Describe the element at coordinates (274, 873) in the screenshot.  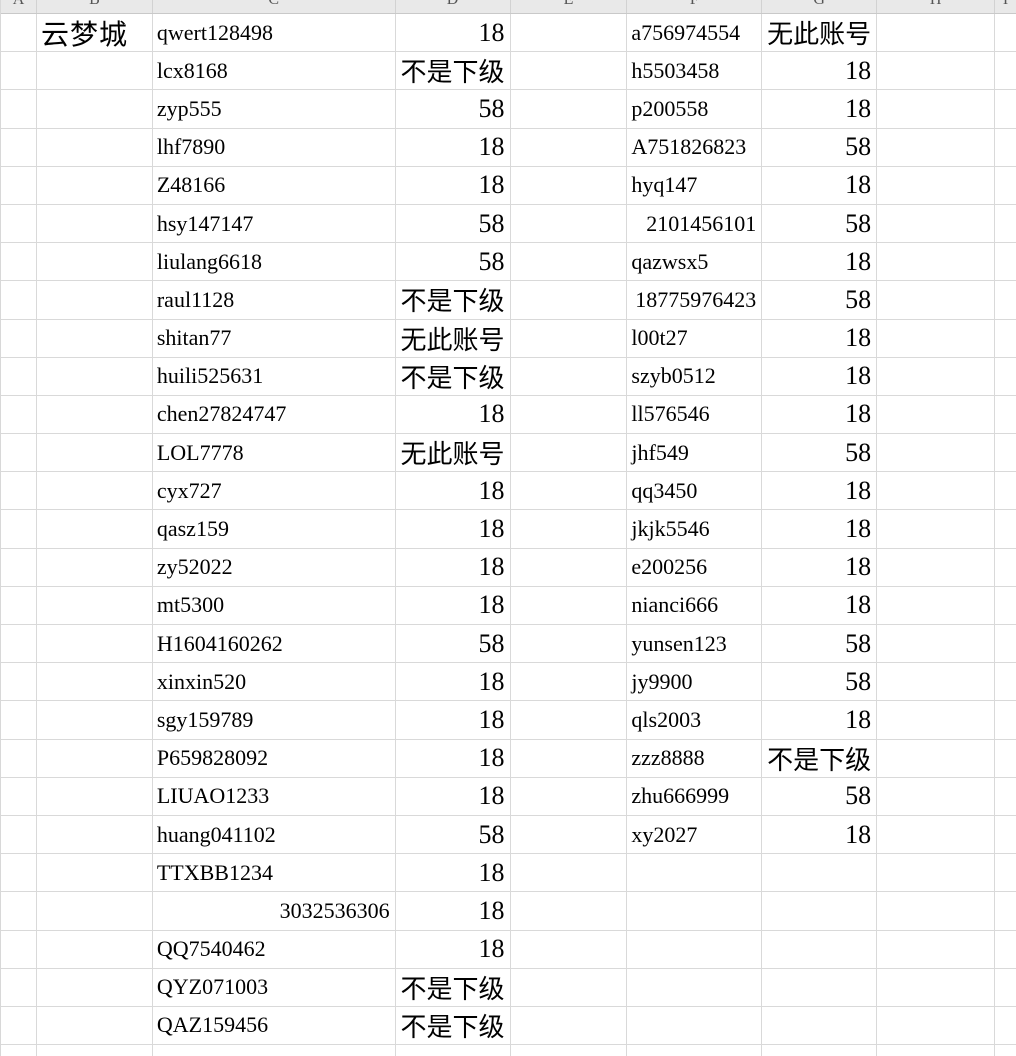
I see `cell-c-account: TTXBB1234` at that location.